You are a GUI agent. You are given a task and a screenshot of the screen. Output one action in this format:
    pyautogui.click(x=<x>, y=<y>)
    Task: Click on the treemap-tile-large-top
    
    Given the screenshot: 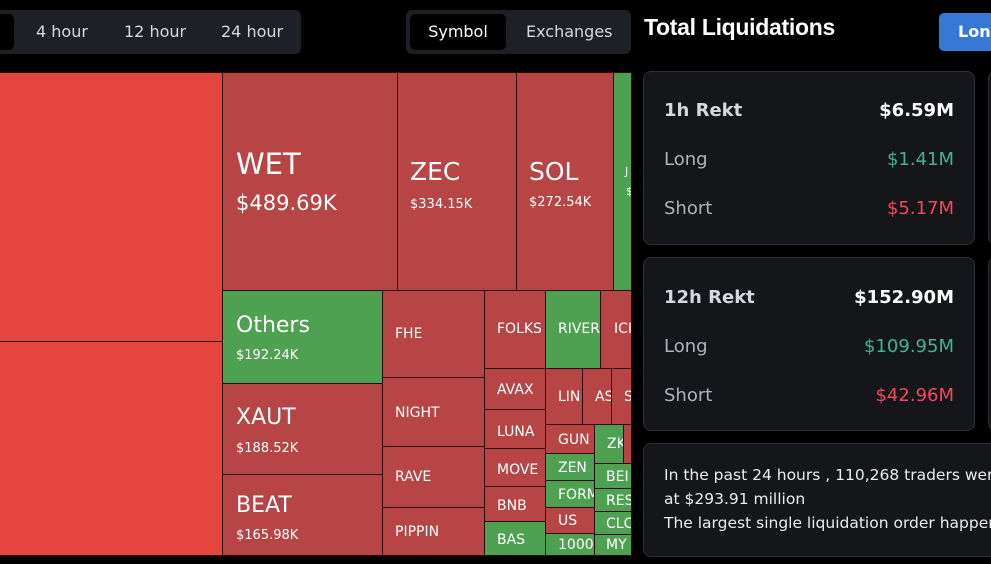 What is the action you would take?
    pyautogui.click(x=111, y=207)
    